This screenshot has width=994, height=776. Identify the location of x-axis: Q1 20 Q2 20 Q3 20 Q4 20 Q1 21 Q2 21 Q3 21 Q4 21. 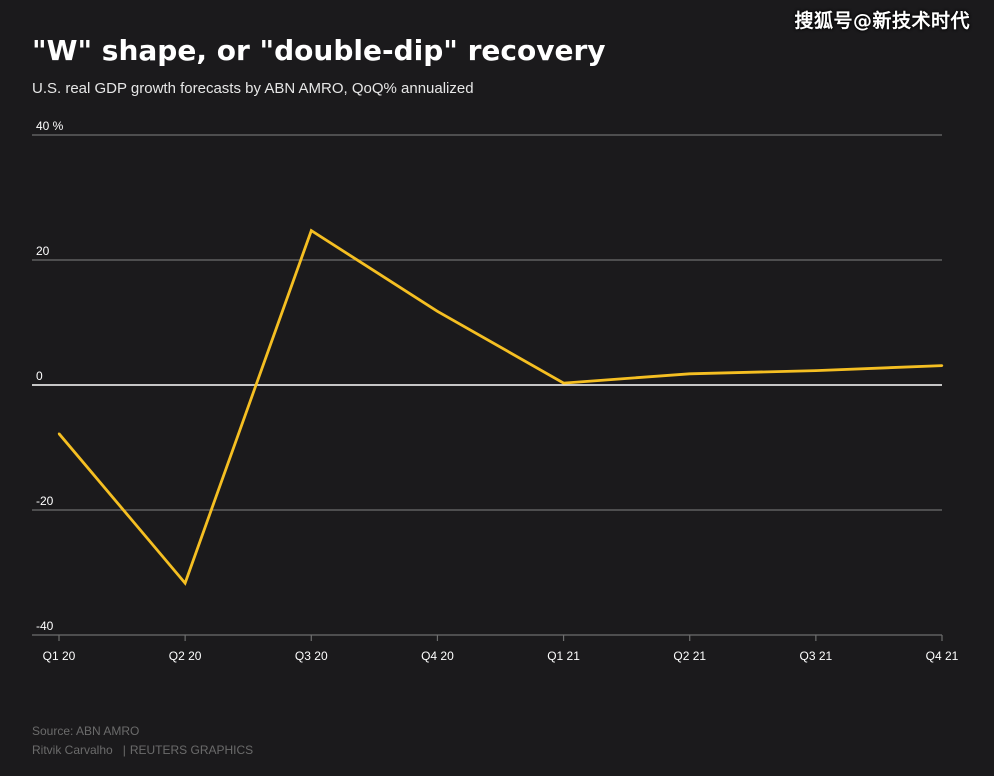
(501, 649).